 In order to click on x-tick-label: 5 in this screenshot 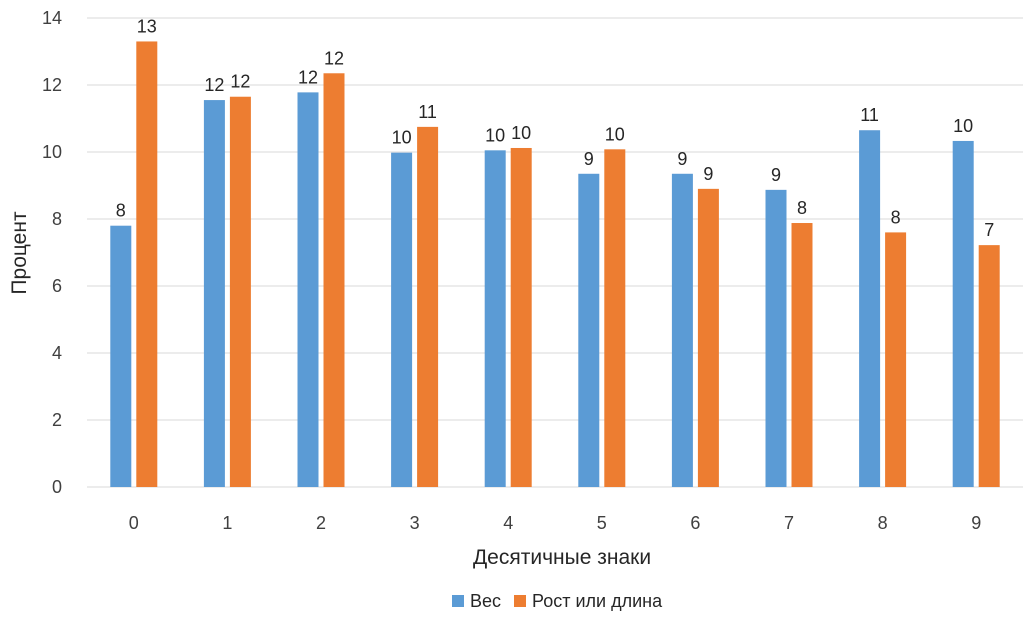, I will do `click(602, 523)`.